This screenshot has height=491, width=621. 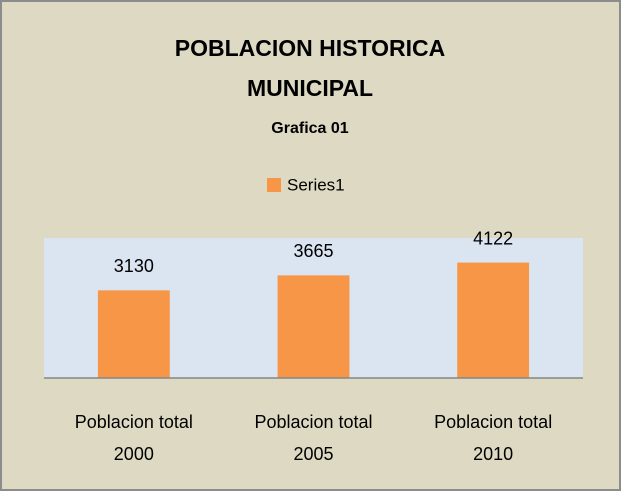 What do you see at coordinates (313, 251) in the screenshot?
I see `data-label: 3665` at bounding box center [313, 251].